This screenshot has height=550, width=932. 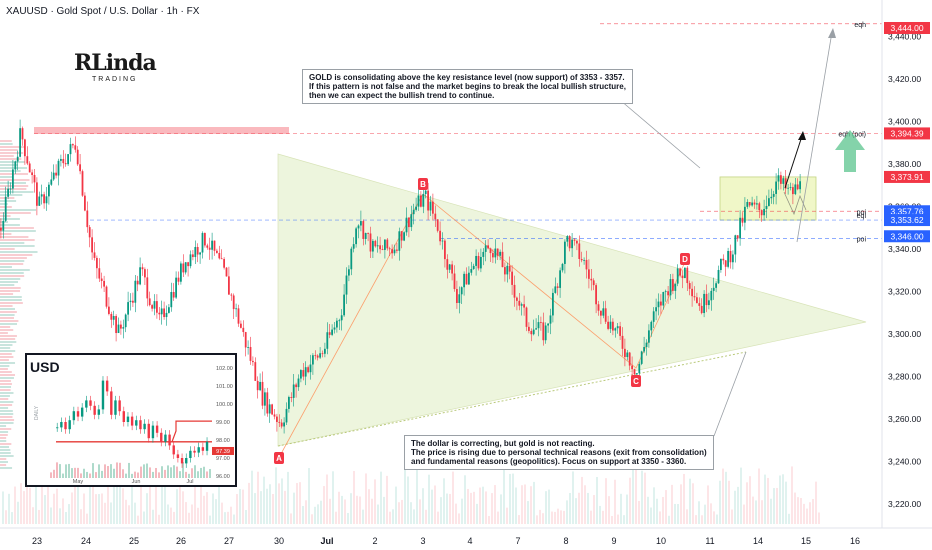 I want to click on logo-main-text: RLinda, so click(x=115, y=63).